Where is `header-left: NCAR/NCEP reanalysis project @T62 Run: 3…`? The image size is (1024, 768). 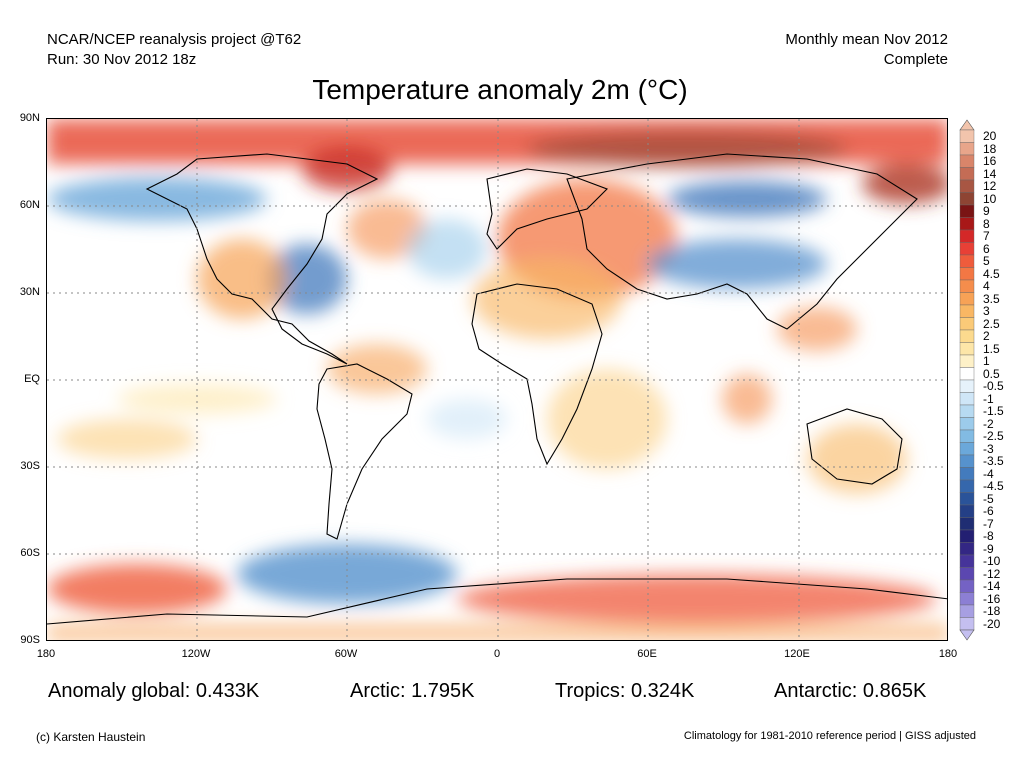
header-left: NCAR/NCEP reanalysis project @T62 Run: 3… is located at coordinates (174, 50).